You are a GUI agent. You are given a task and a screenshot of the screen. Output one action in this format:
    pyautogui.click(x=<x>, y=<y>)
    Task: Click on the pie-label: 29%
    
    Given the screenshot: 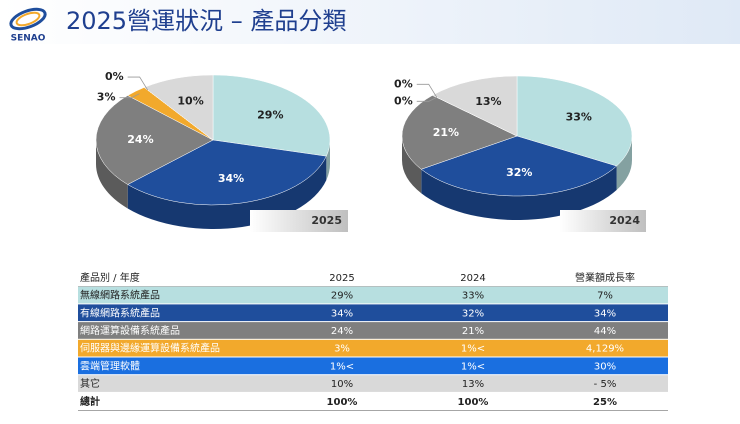 What is the action you would take?
    pyautogui.click(x=270, y=114)
    